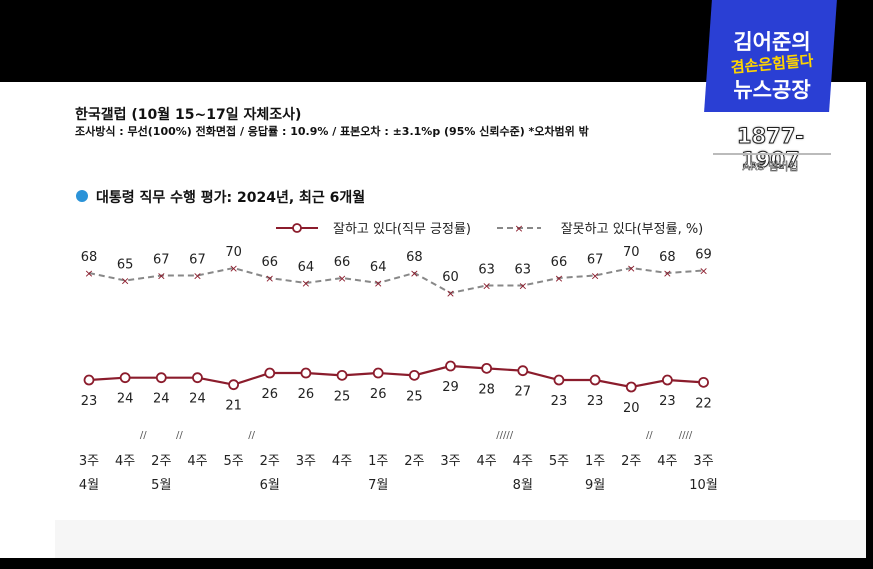  I want to click on approve-label-1: 24, so click(125, 399).